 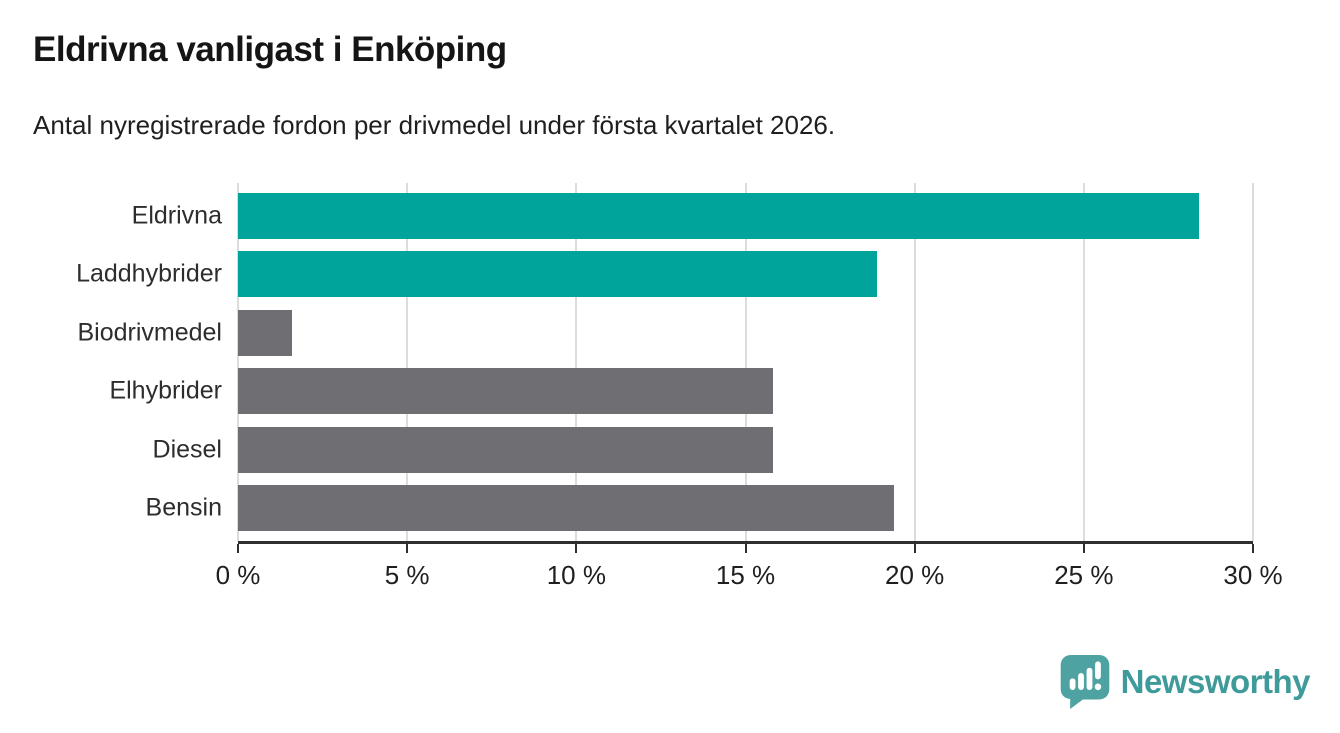 I want to click on bar-elhybrider, so click(x=505, y=391).